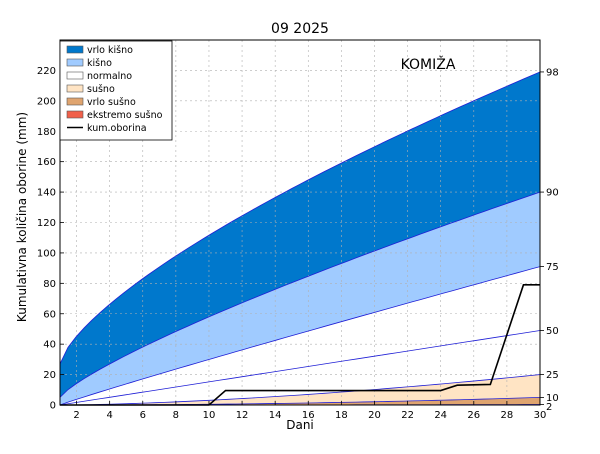 The width and height of the screenshot is (600, 454). What do you see at coordinates (99, 63) in the screenshot?
I see `legend-label: kišno` at bounding box center [99, 63].